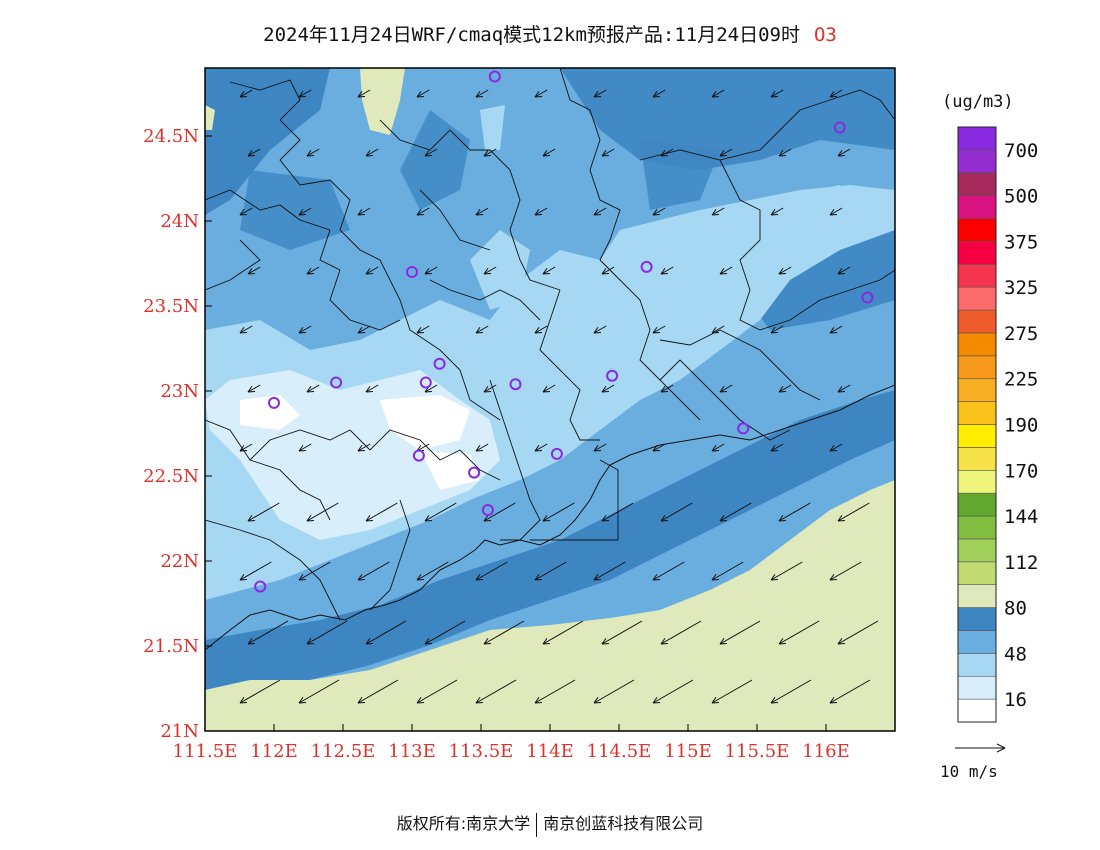  Describe the element at coordinates (463, 823) in the screenshot. I see `copyright-label: 版权所有:南京大学` at that location.